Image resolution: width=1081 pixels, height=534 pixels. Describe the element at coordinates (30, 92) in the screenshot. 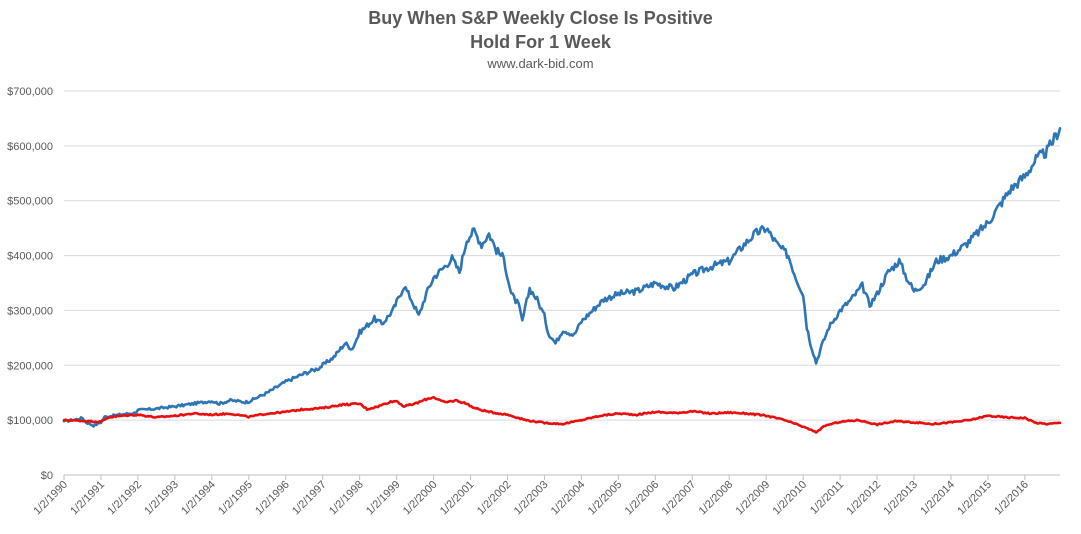

I see `y-tick-label: $700,000` at that location.